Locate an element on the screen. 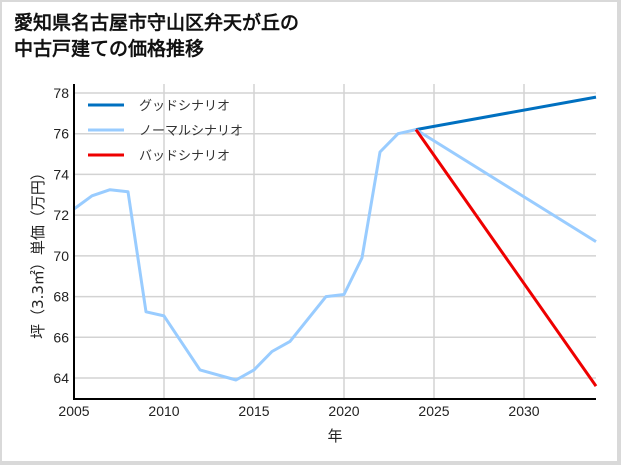  x-tick-label: 2030 is located at coordinates (523, 411).